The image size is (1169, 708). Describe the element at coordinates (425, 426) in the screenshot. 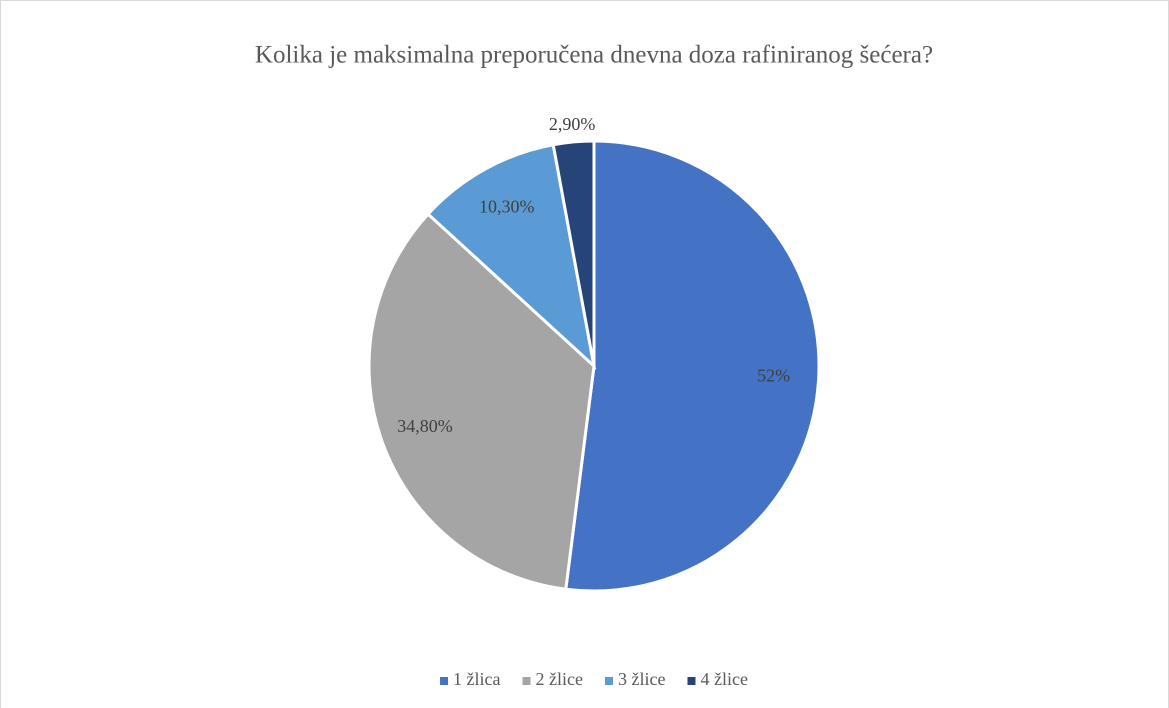

I see `data-label: 34,80%` at that location.